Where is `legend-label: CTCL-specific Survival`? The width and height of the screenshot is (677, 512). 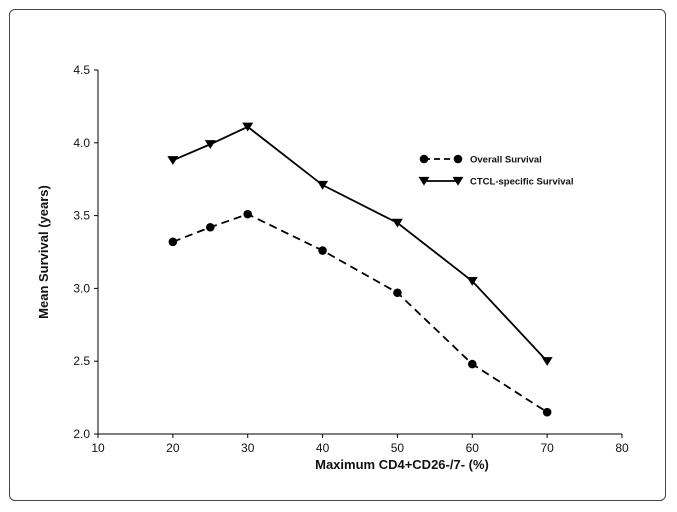 legend-label: CTCL-specific Survival is located at coordinates (521, 182).